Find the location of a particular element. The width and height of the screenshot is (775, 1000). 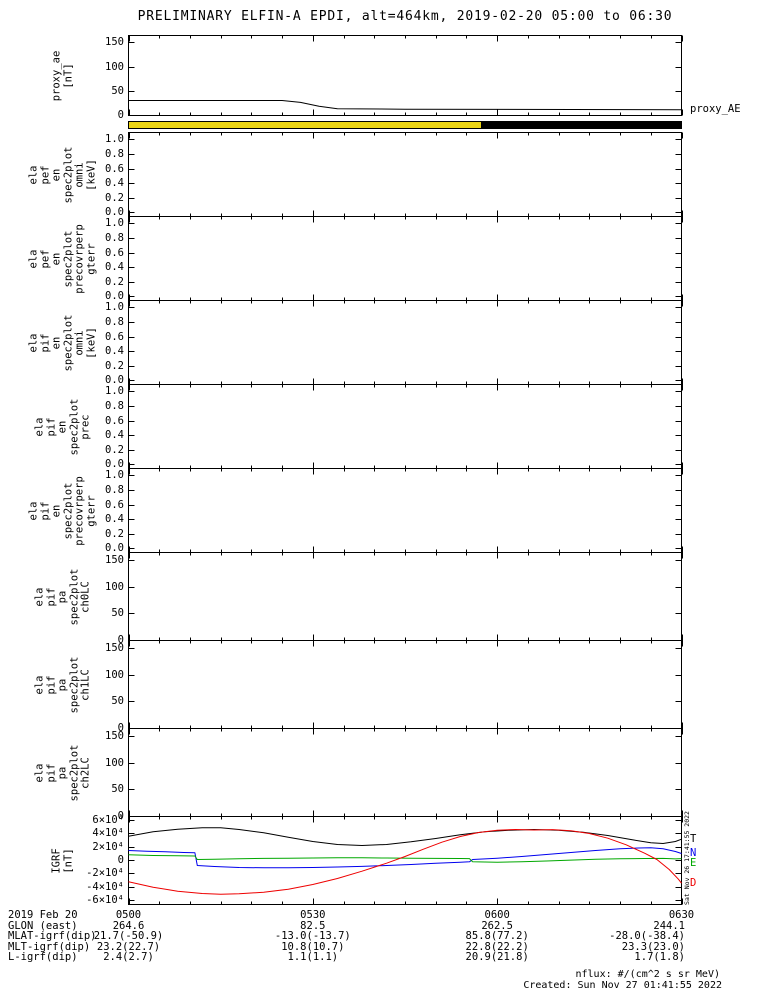

footer-value: 21.7(-50.9) is located at coordinates (128, 936).